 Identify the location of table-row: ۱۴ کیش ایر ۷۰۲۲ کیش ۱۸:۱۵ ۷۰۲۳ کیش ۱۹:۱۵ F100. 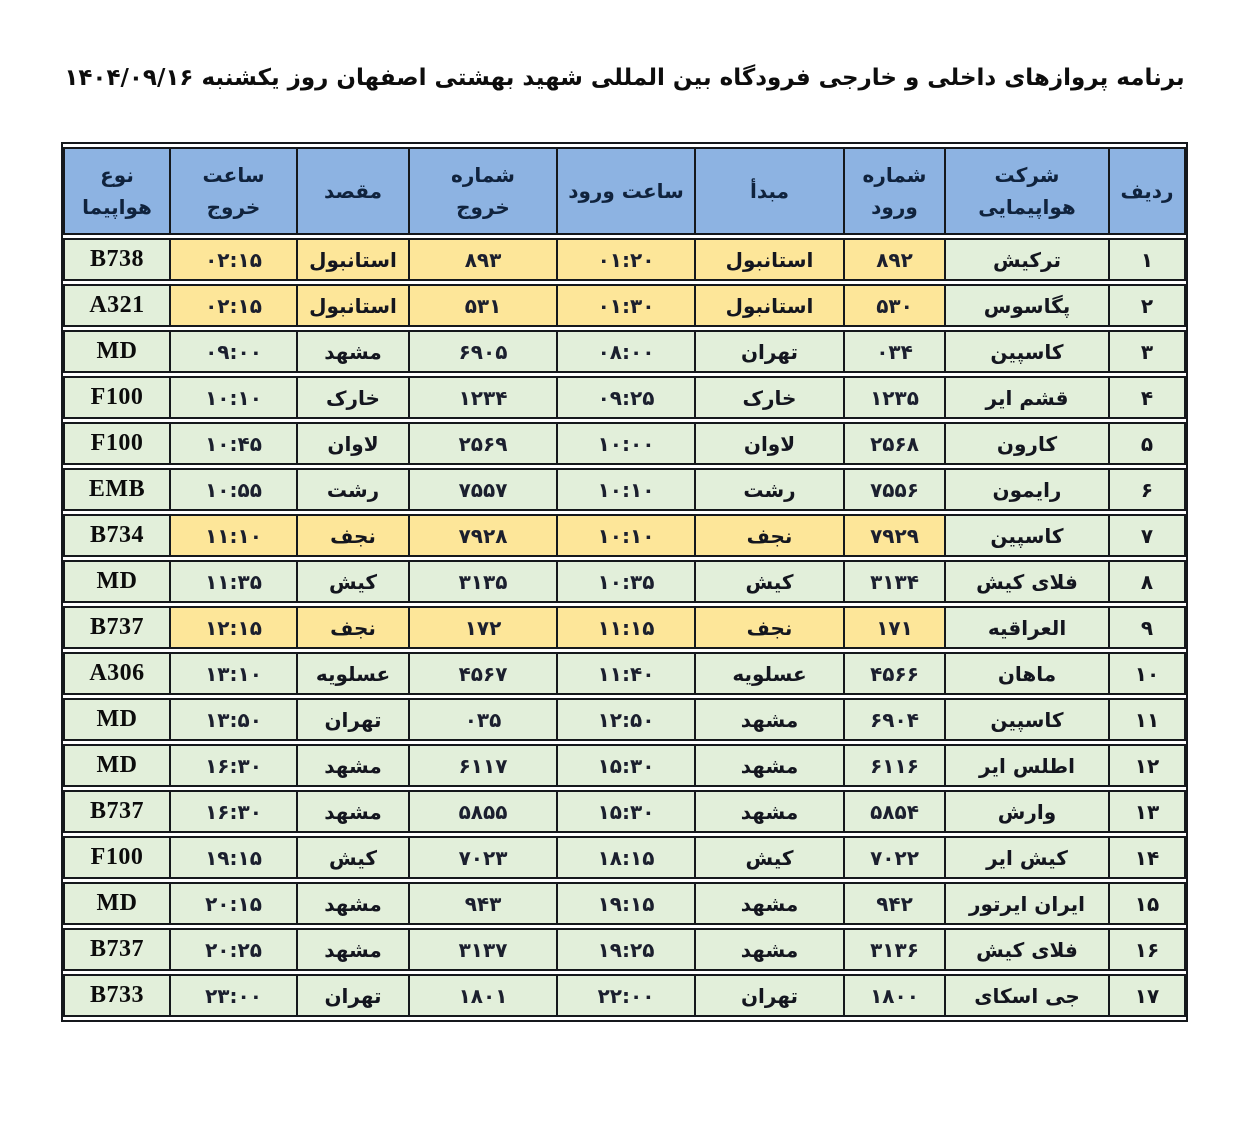
(624, 858).